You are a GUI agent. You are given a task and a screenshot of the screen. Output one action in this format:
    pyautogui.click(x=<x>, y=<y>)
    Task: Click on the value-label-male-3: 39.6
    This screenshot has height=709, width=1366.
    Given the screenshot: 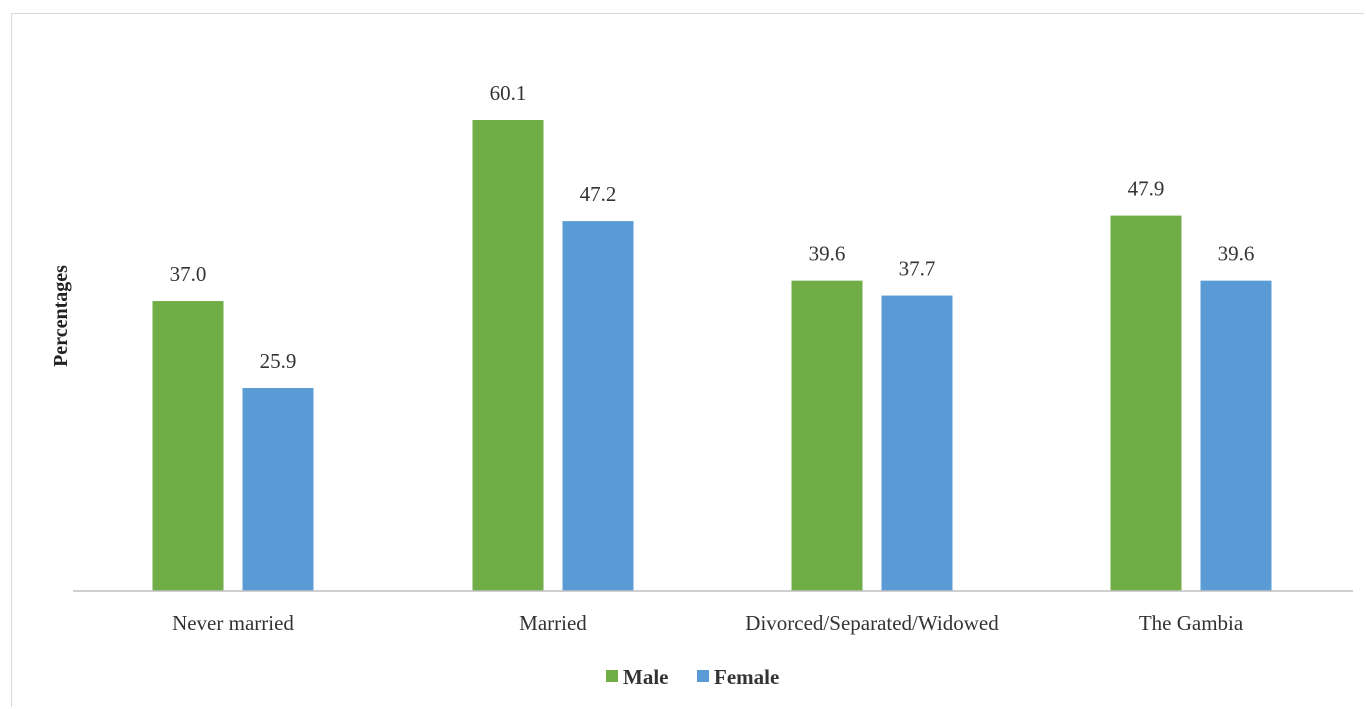 What is the action you would take?
    pyautogui.click(x=827, y=254)
    